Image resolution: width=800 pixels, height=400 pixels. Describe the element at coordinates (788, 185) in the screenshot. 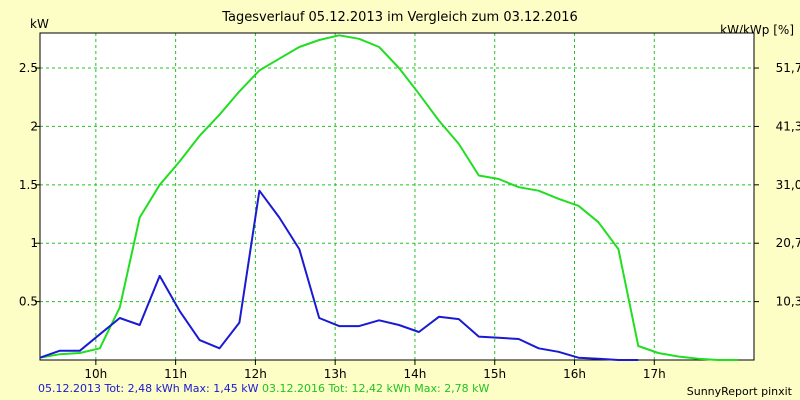

I see `y-tick-label-right: 31,0` at that location.